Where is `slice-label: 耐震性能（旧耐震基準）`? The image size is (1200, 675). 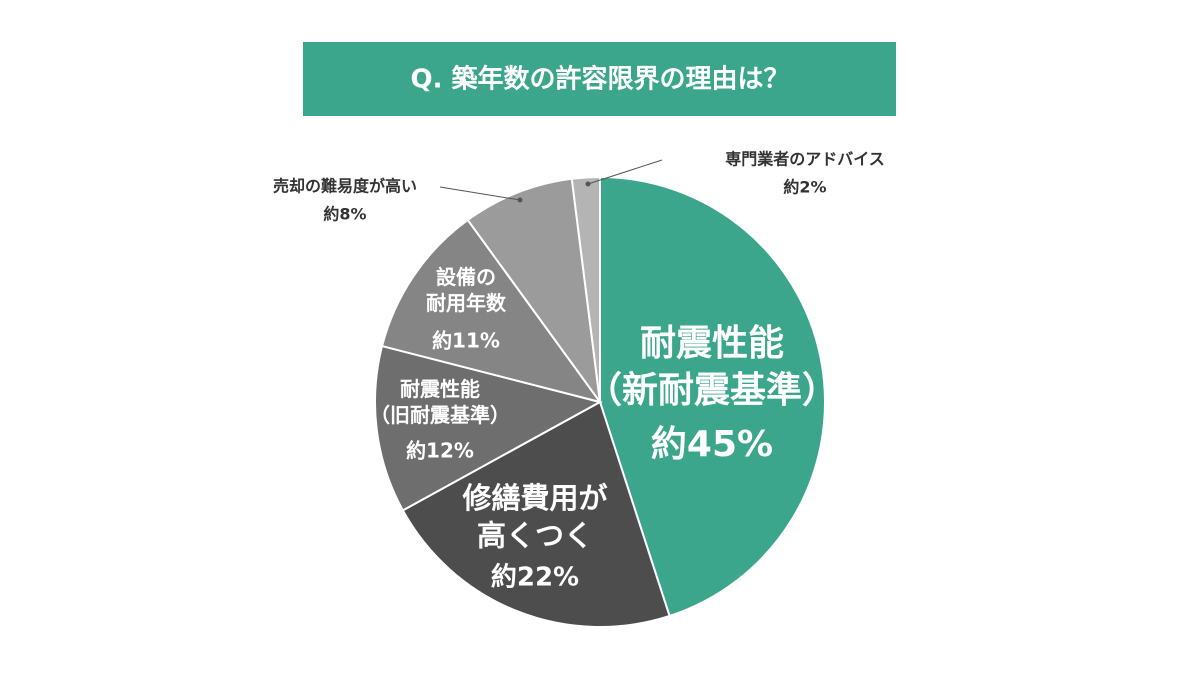
slice-label: 耐震性能（旧耐震基準） is located at coordinates (440, 402).